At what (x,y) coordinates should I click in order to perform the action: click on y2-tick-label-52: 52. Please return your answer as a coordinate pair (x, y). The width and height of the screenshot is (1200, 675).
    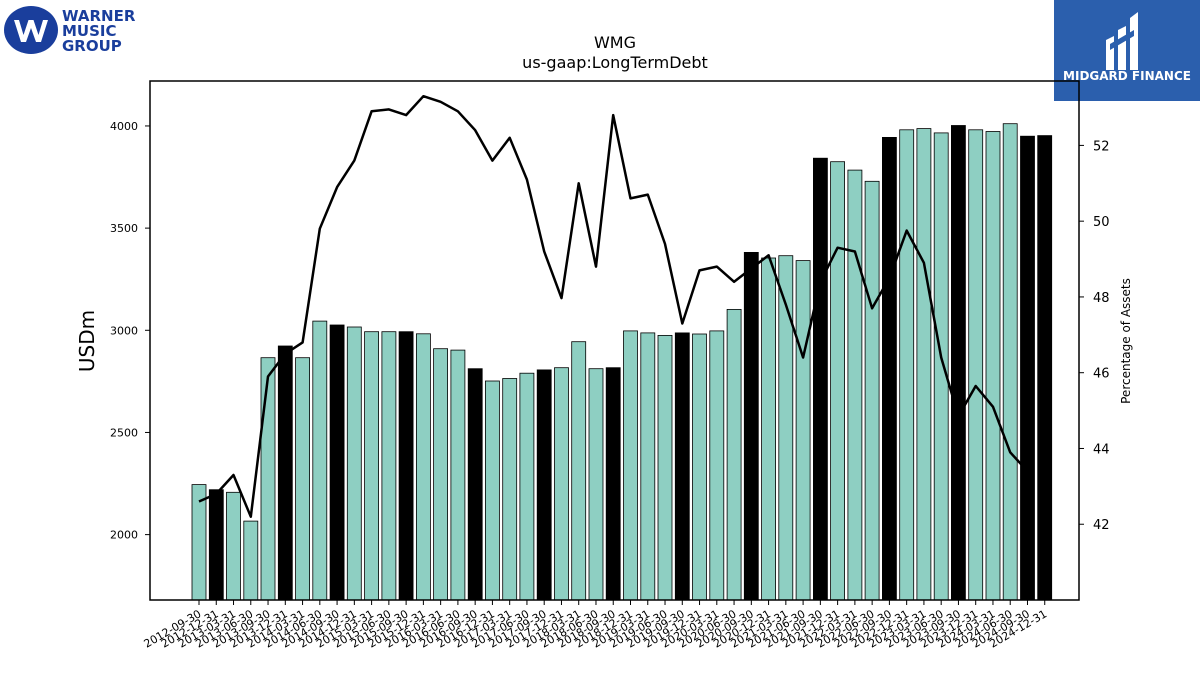
    Looking at the image, I should click on (1101, 146).